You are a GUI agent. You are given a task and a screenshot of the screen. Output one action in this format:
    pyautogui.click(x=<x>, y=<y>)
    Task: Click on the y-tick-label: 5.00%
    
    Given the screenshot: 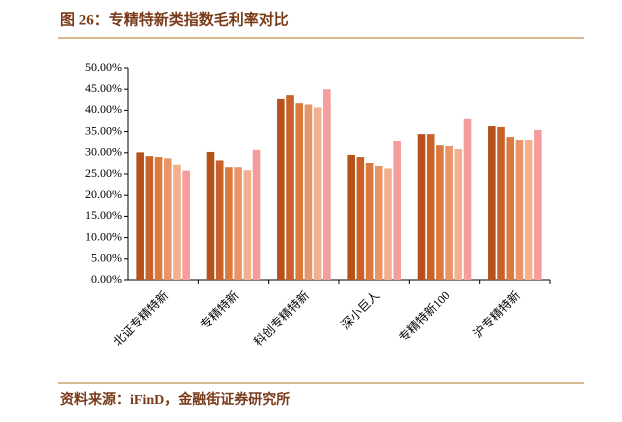 What is the action you would take?
    pyautogui.click(x=106, y=258)
    